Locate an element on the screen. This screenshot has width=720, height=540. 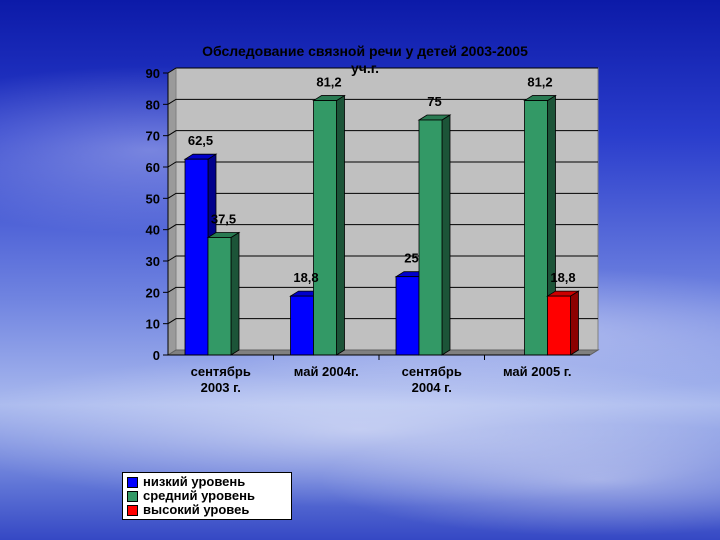
legend-swatch-low is located at coordinates (132, 482).